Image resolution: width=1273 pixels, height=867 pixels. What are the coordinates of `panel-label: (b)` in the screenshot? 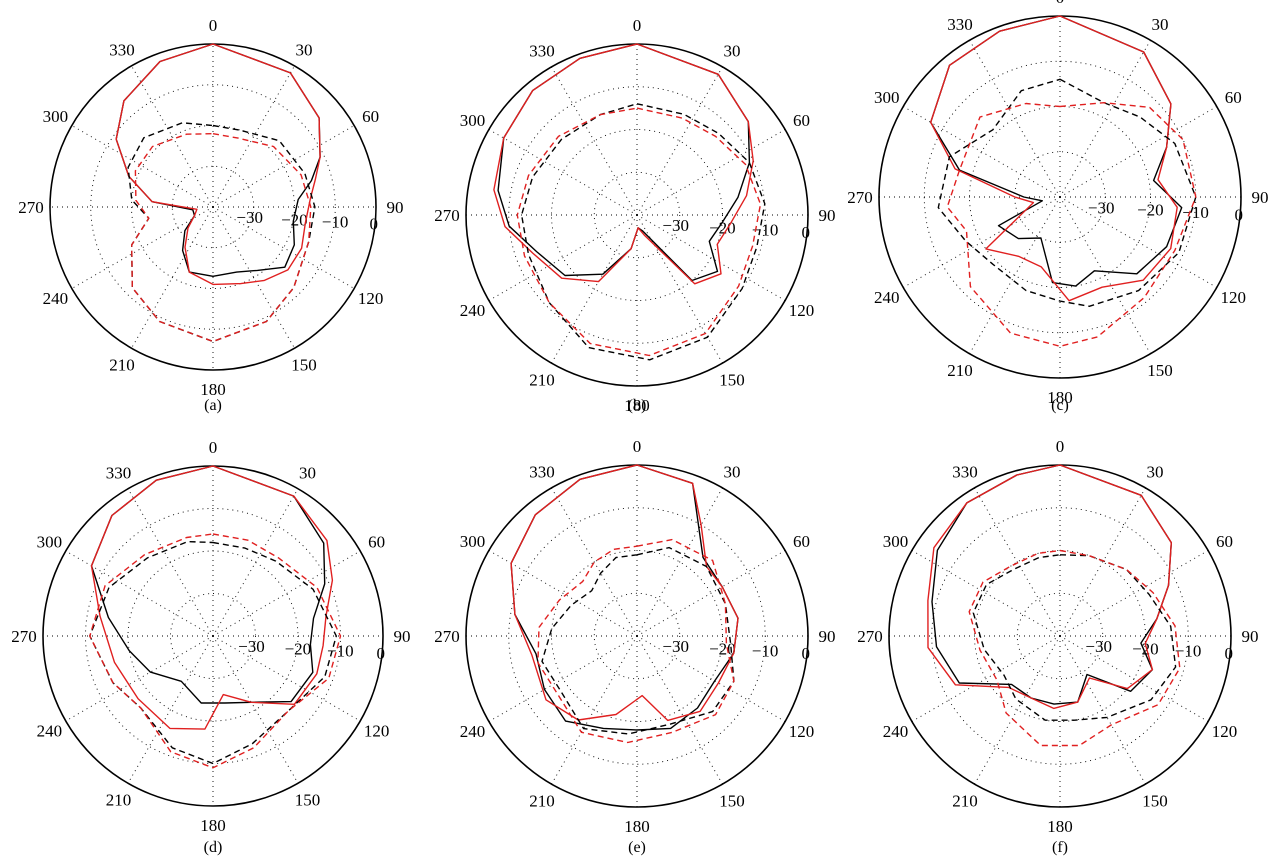 It's located at (637, 405).